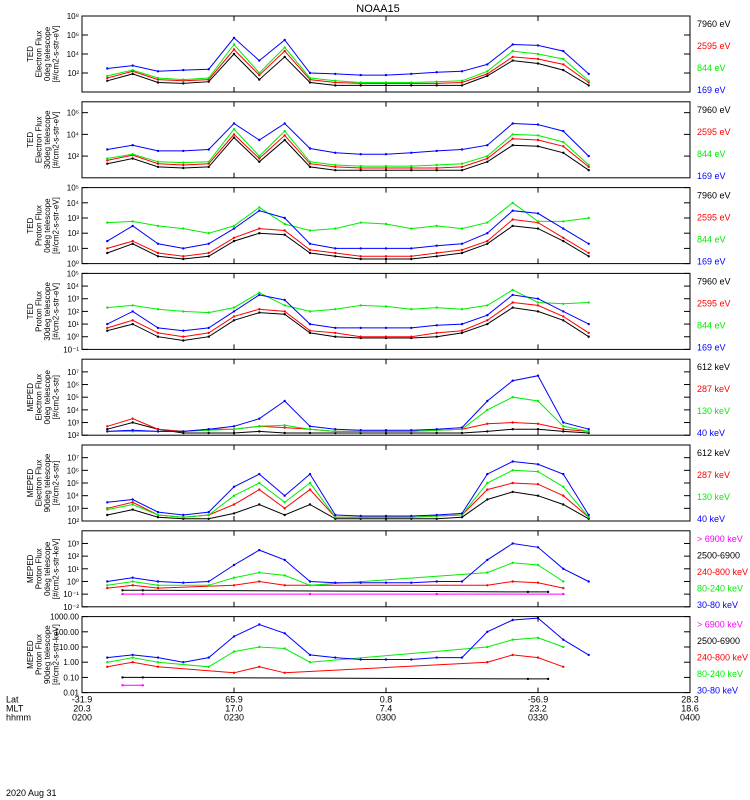  Describe the element at coordinates (69, 647) in the screenshot. I see `y-tick-label: 10.00` at that location.